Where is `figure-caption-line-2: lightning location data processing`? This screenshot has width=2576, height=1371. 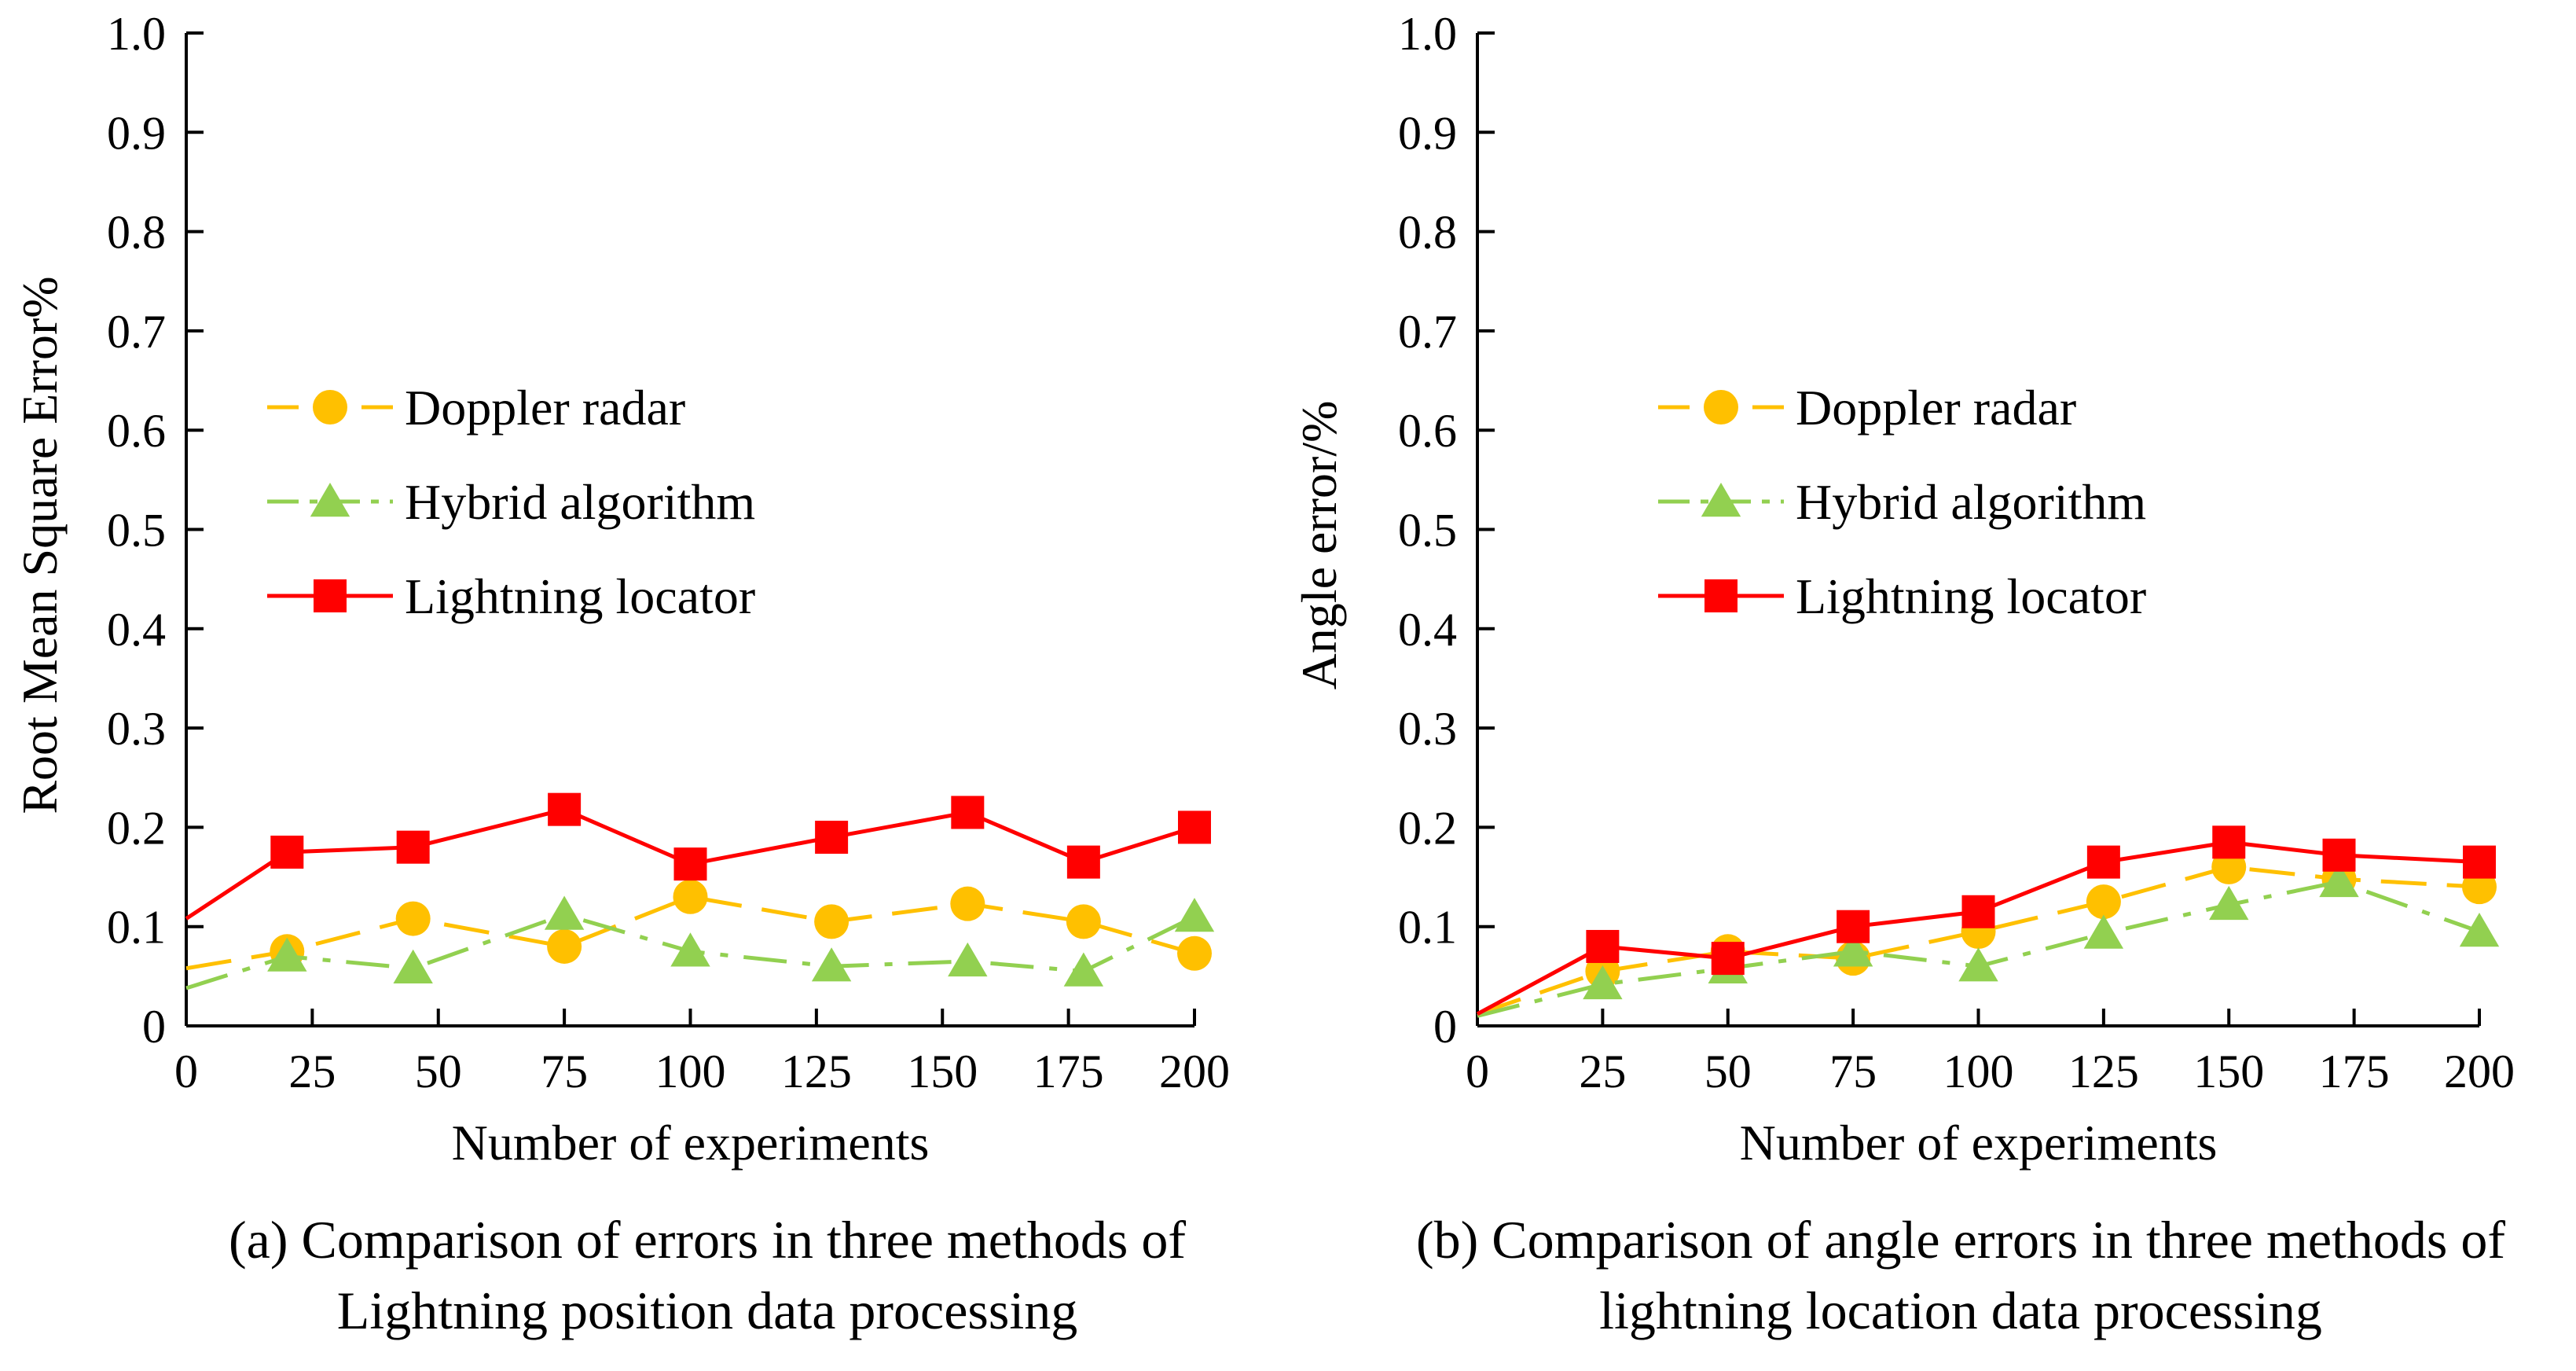
figure-caption-line-2: lightning location data processing is located at coordinates (1961, 1310).